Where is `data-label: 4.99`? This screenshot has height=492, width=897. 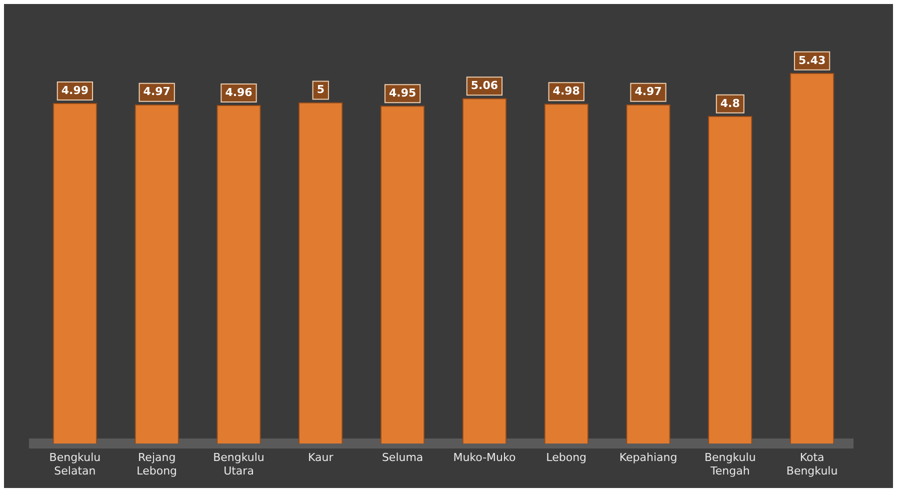 data-label: 4.99 is located at coordinates (75, 90).